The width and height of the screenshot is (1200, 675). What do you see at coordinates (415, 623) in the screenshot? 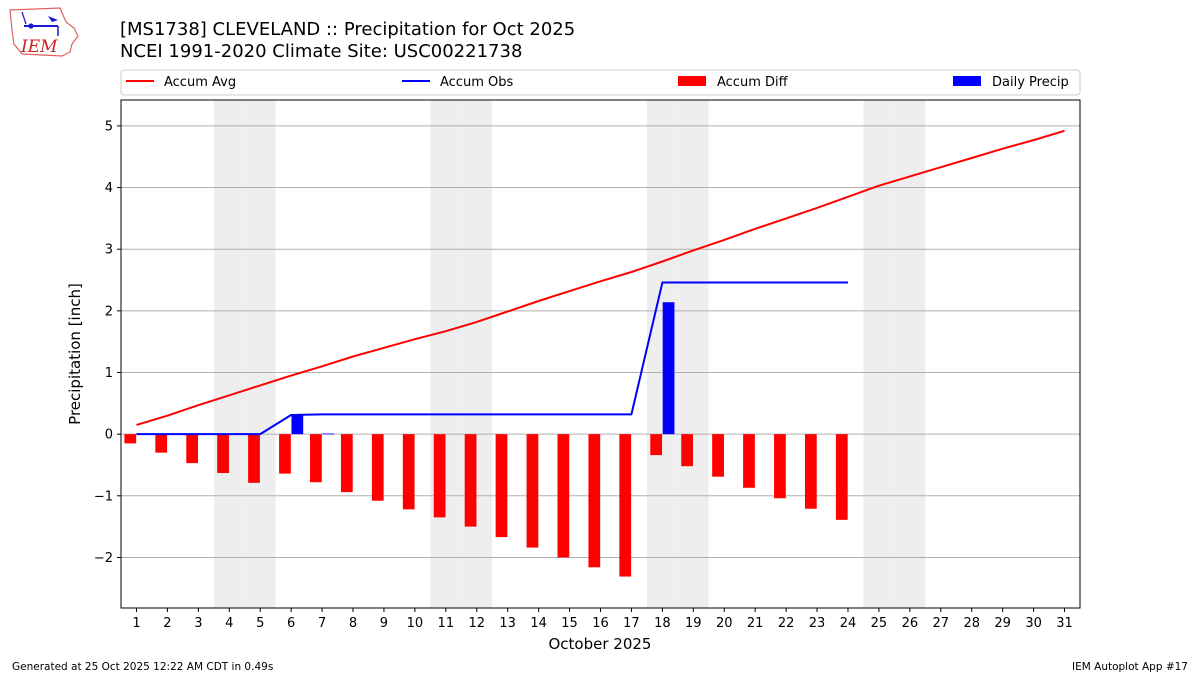
I see `x-tick-label: 10` at bounding box center [415, 623].